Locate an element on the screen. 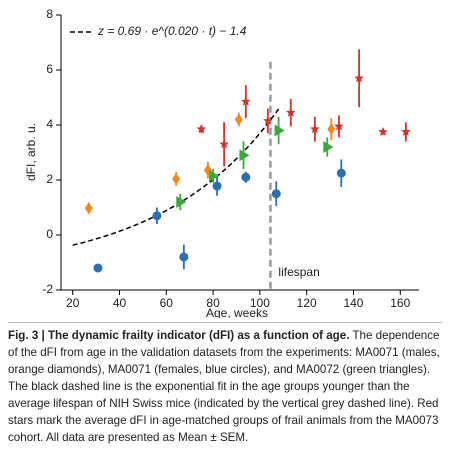  x-tick-label: 60 is located at coordinates (167, 303).